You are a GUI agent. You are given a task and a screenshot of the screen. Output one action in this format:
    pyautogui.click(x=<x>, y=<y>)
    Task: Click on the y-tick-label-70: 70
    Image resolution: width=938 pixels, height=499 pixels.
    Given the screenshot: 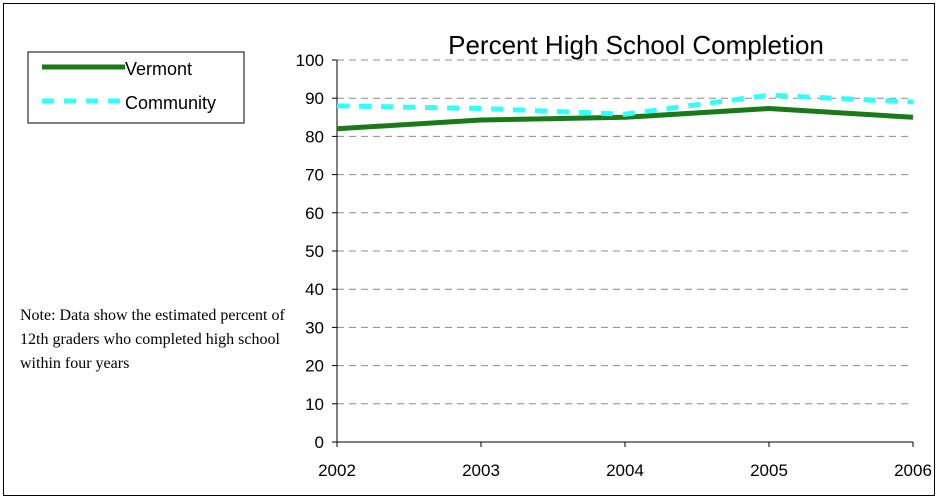 What is the action you would take?
    pyautogui.click(x=314, y=175)
    